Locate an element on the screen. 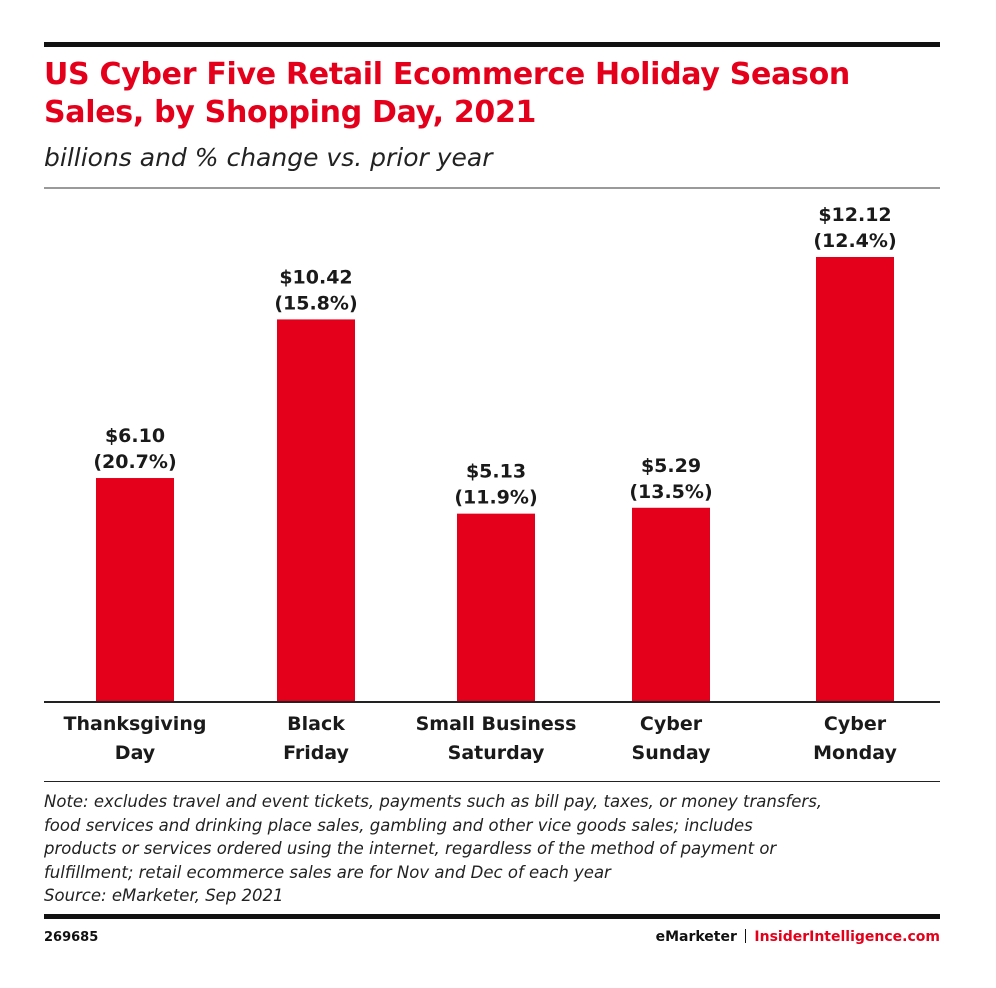 The image size is (996, 988). top-rule is located at coordinates (492, 44).